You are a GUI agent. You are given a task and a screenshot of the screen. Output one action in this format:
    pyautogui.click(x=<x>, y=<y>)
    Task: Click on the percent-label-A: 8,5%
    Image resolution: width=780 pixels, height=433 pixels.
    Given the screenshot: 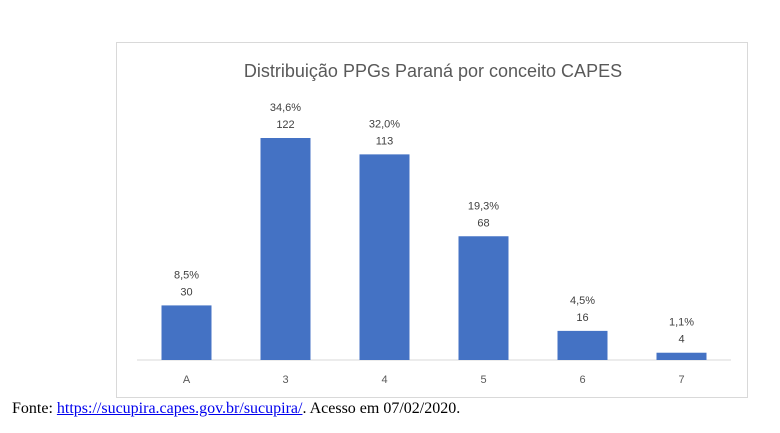 What is the action you would take?
    pyautogui.click(x=186, y=275)
    